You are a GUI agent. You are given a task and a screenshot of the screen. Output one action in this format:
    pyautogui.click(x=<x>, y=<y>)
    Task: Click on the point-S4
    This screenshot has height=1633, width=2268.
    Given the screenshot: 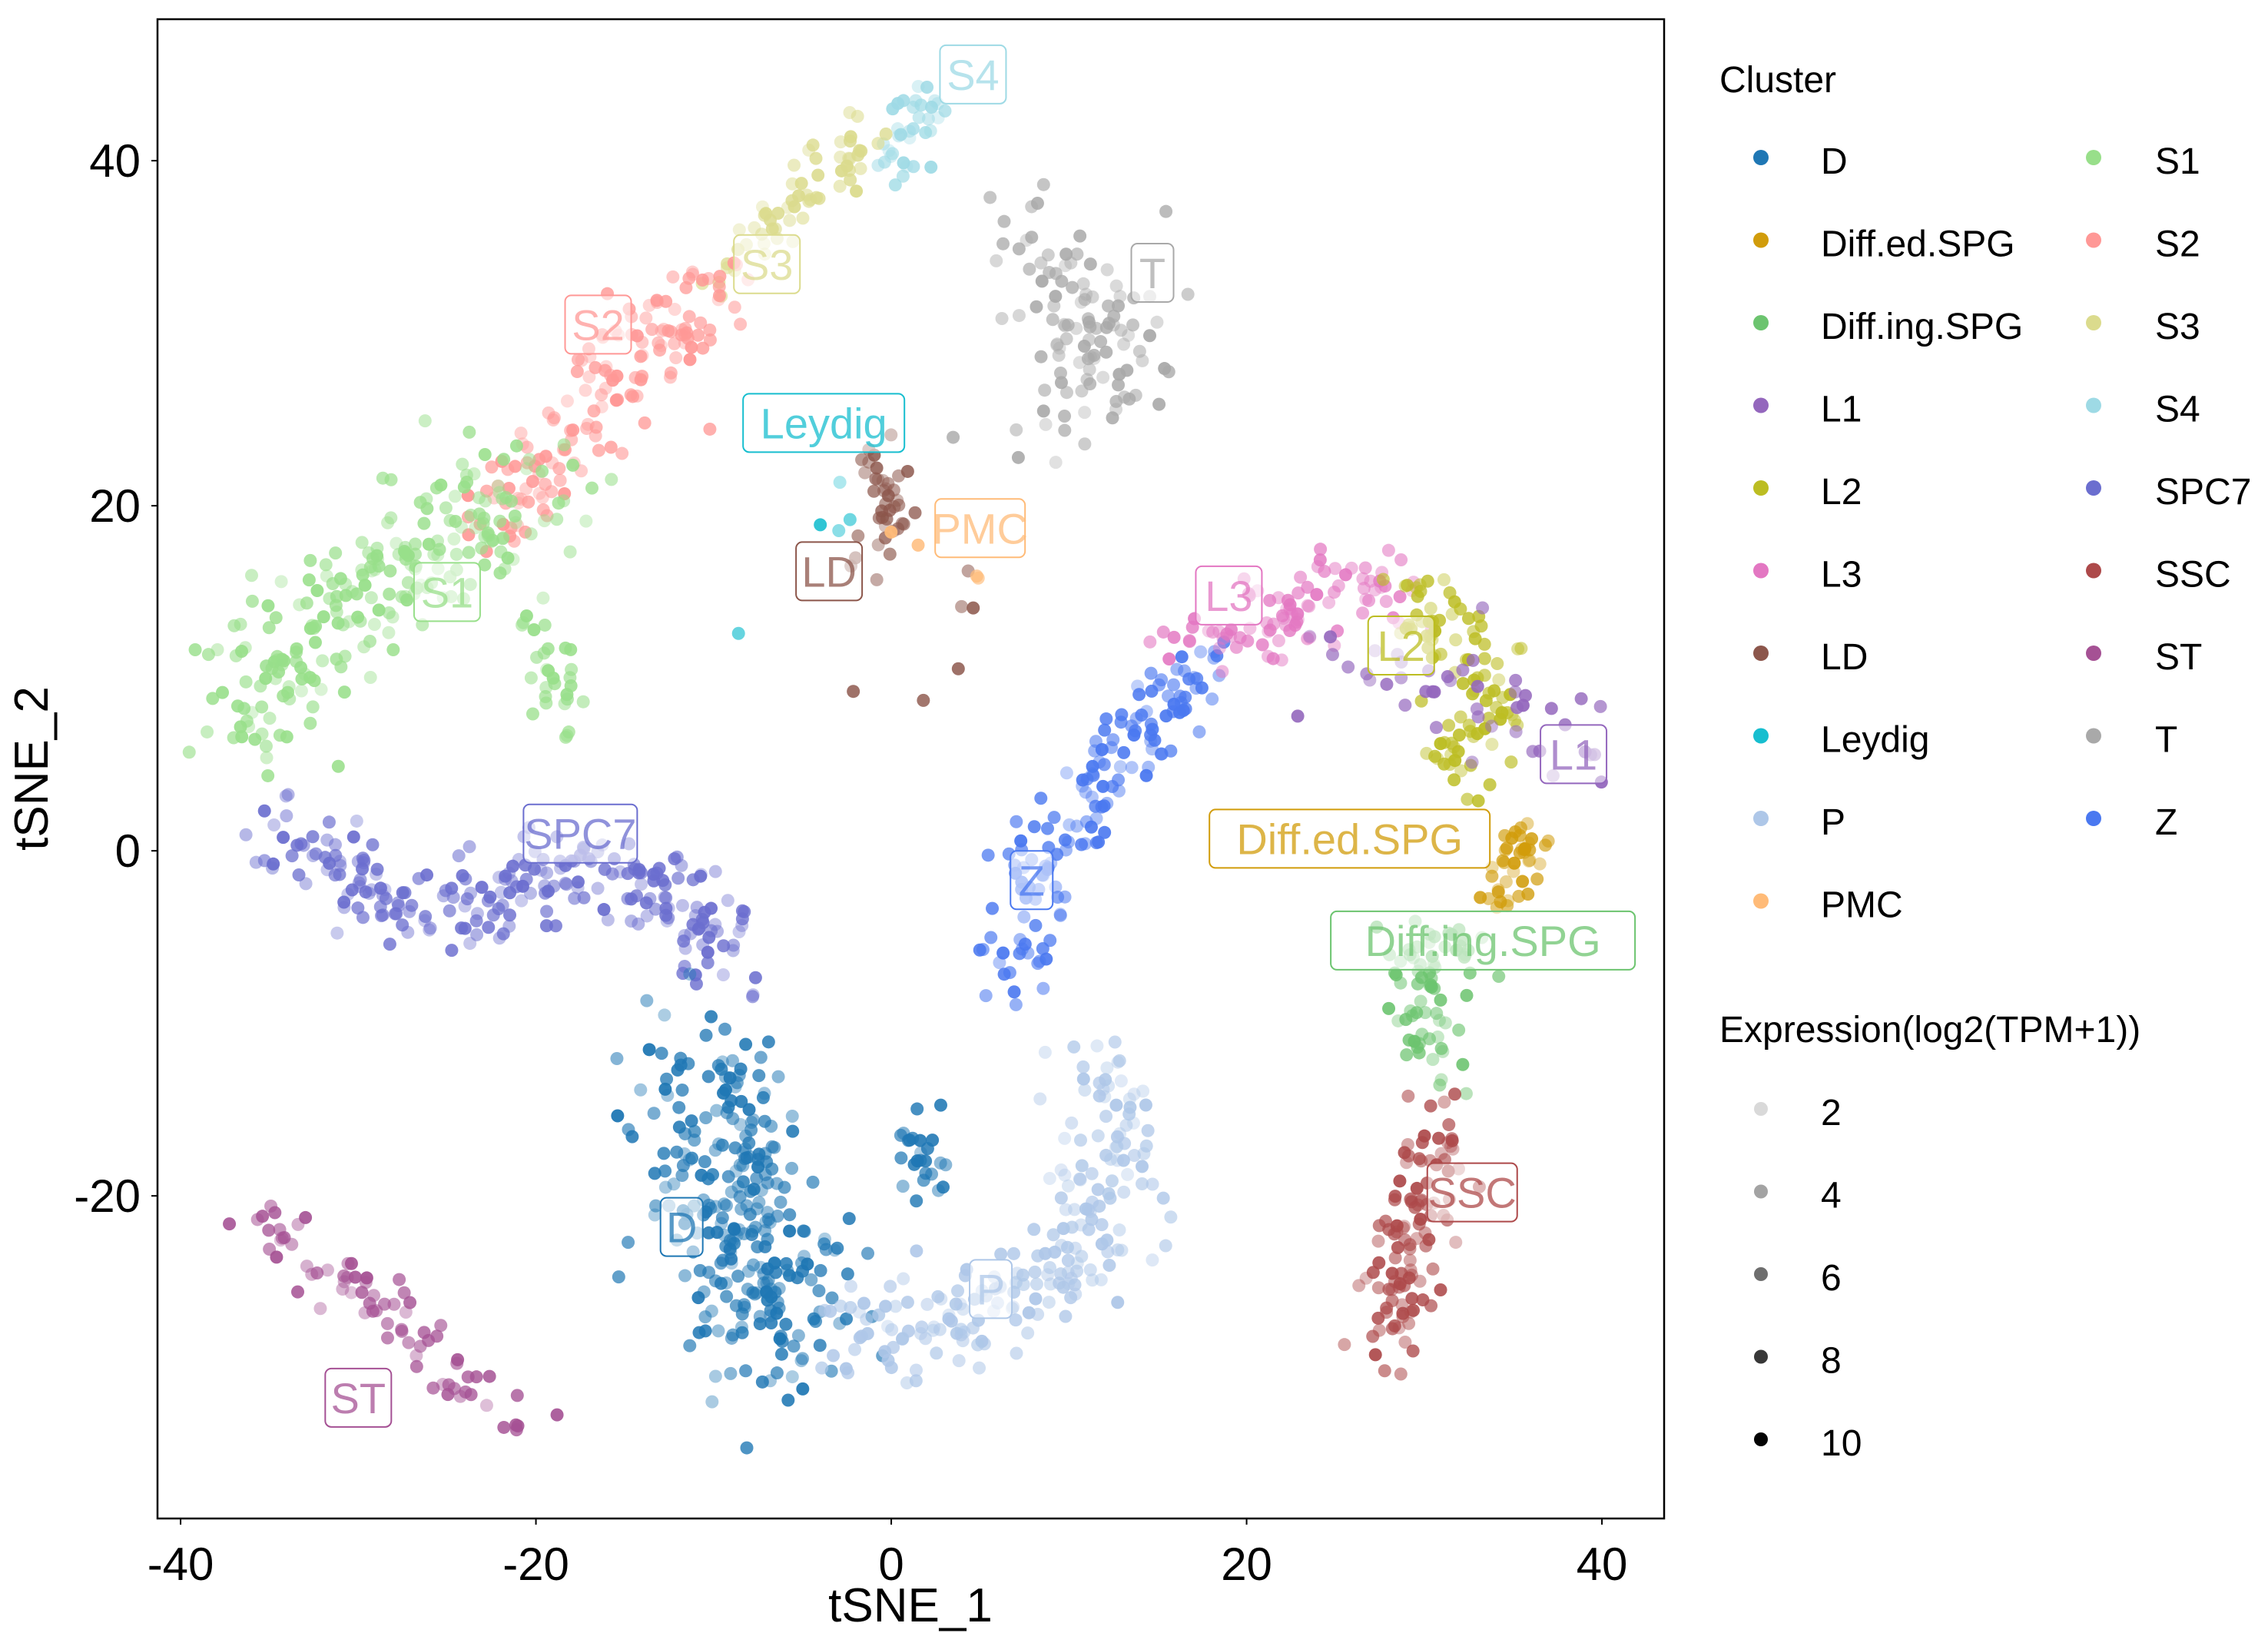 What is the action you would take?
    pyautogui.click(x=913, y=129)
    